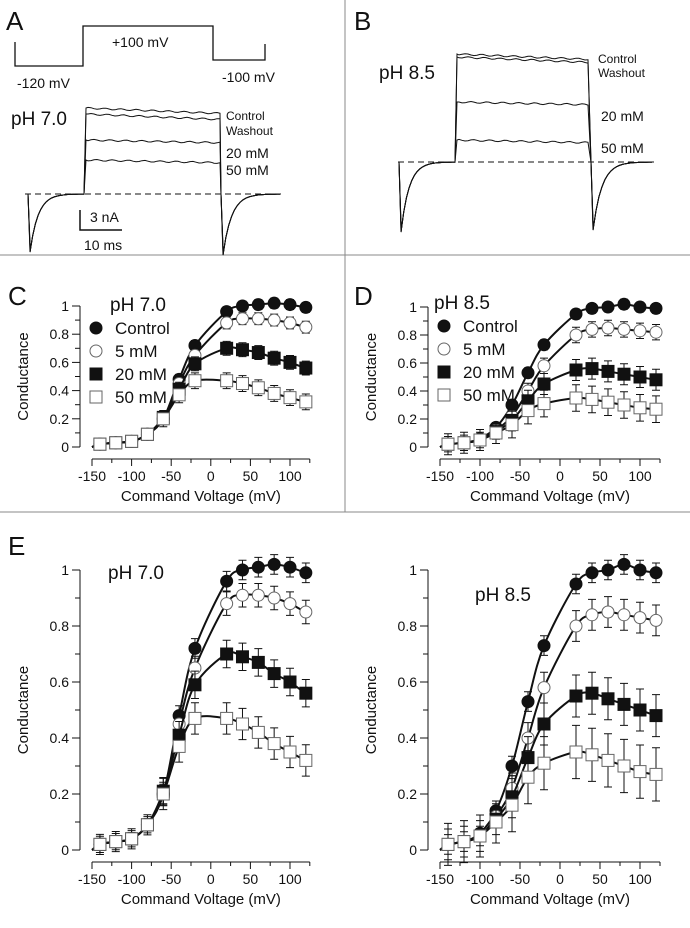 Image resolution: width=690 pixels, height=928 pixels. Describe the element at coordinates (17, 296) in the screenshot. I see `panel-letter-c: C` at that location.